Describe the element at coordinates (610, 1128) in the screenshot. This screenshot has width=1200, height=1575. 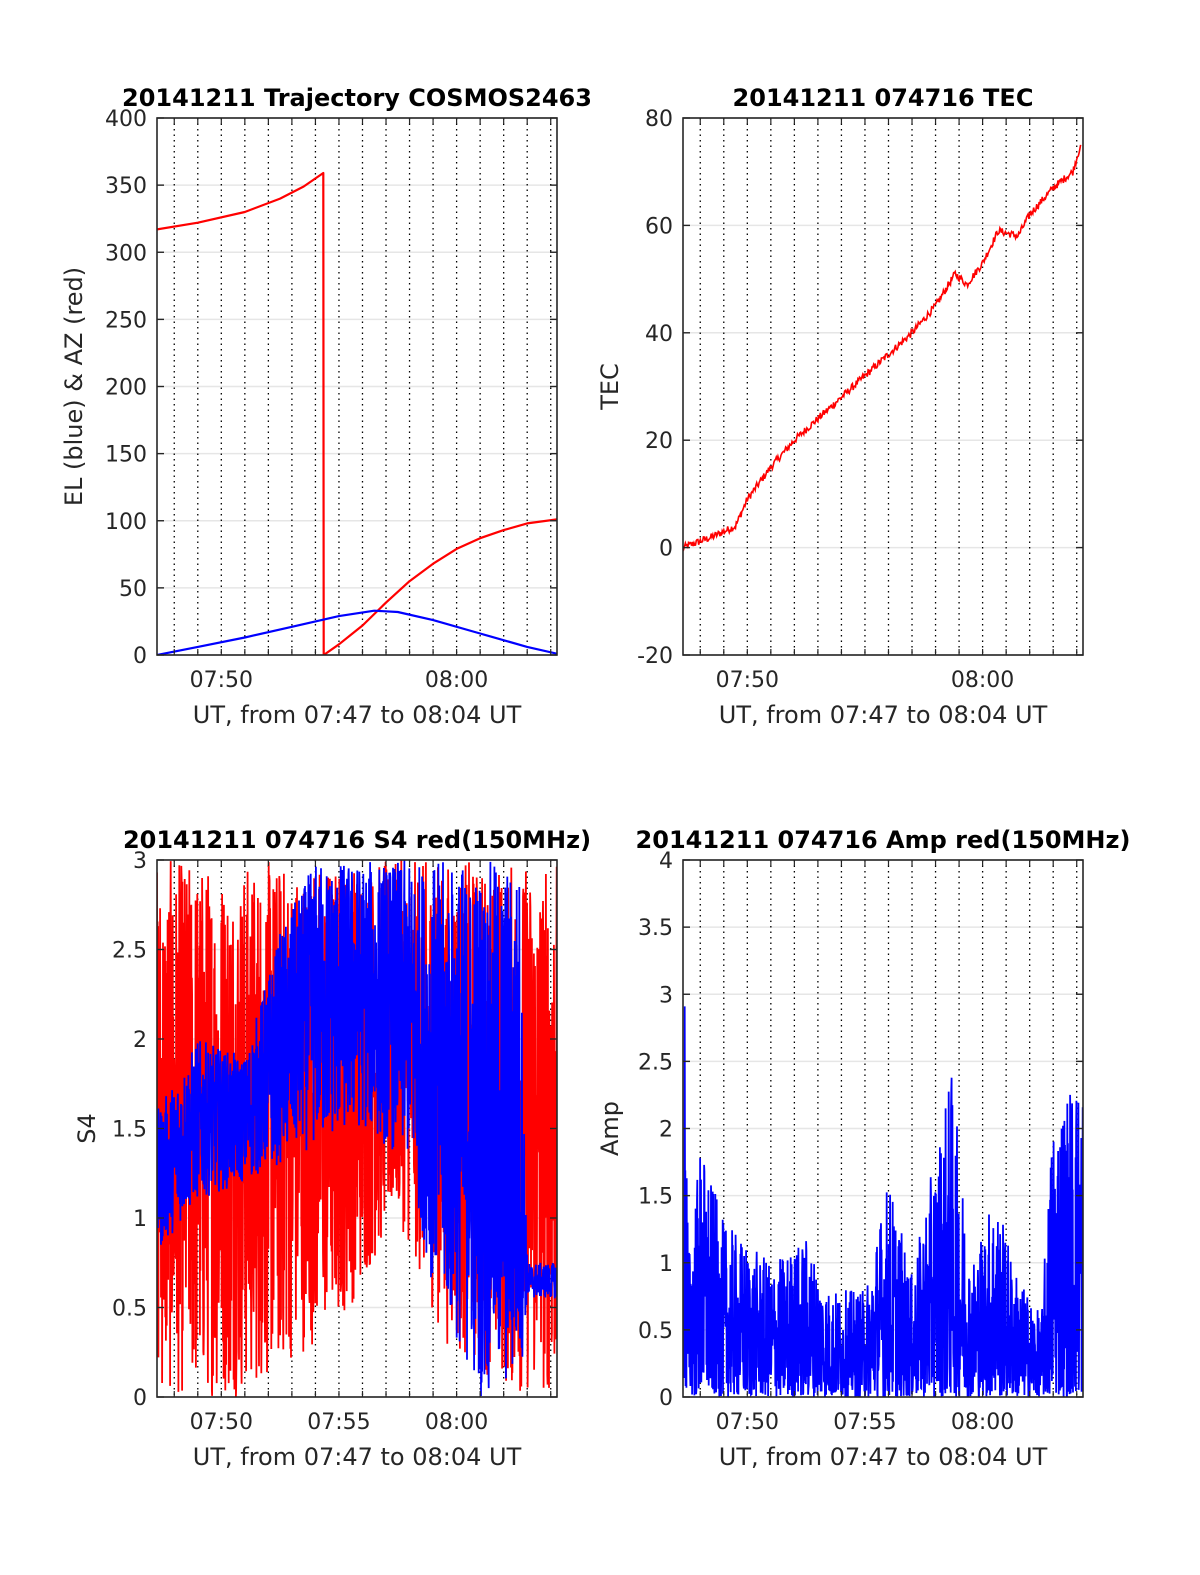
I see `y-axis-label: Amp` at that location.